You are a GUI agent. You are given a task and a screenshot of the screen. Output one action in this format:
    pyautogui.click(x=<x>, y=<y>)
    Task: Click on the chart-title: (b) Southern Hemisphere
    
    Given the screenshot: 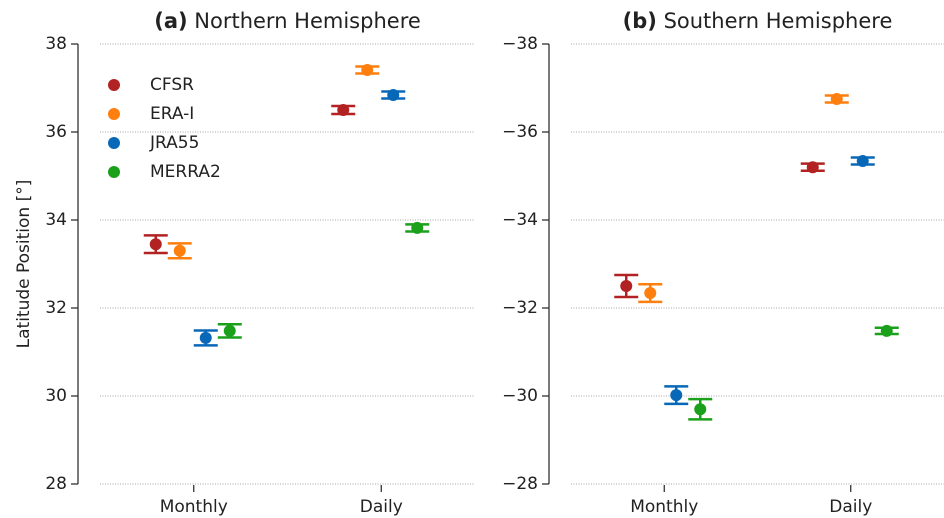 What is the action you would take?
    pyautogui.click(x=758, y=21)
    